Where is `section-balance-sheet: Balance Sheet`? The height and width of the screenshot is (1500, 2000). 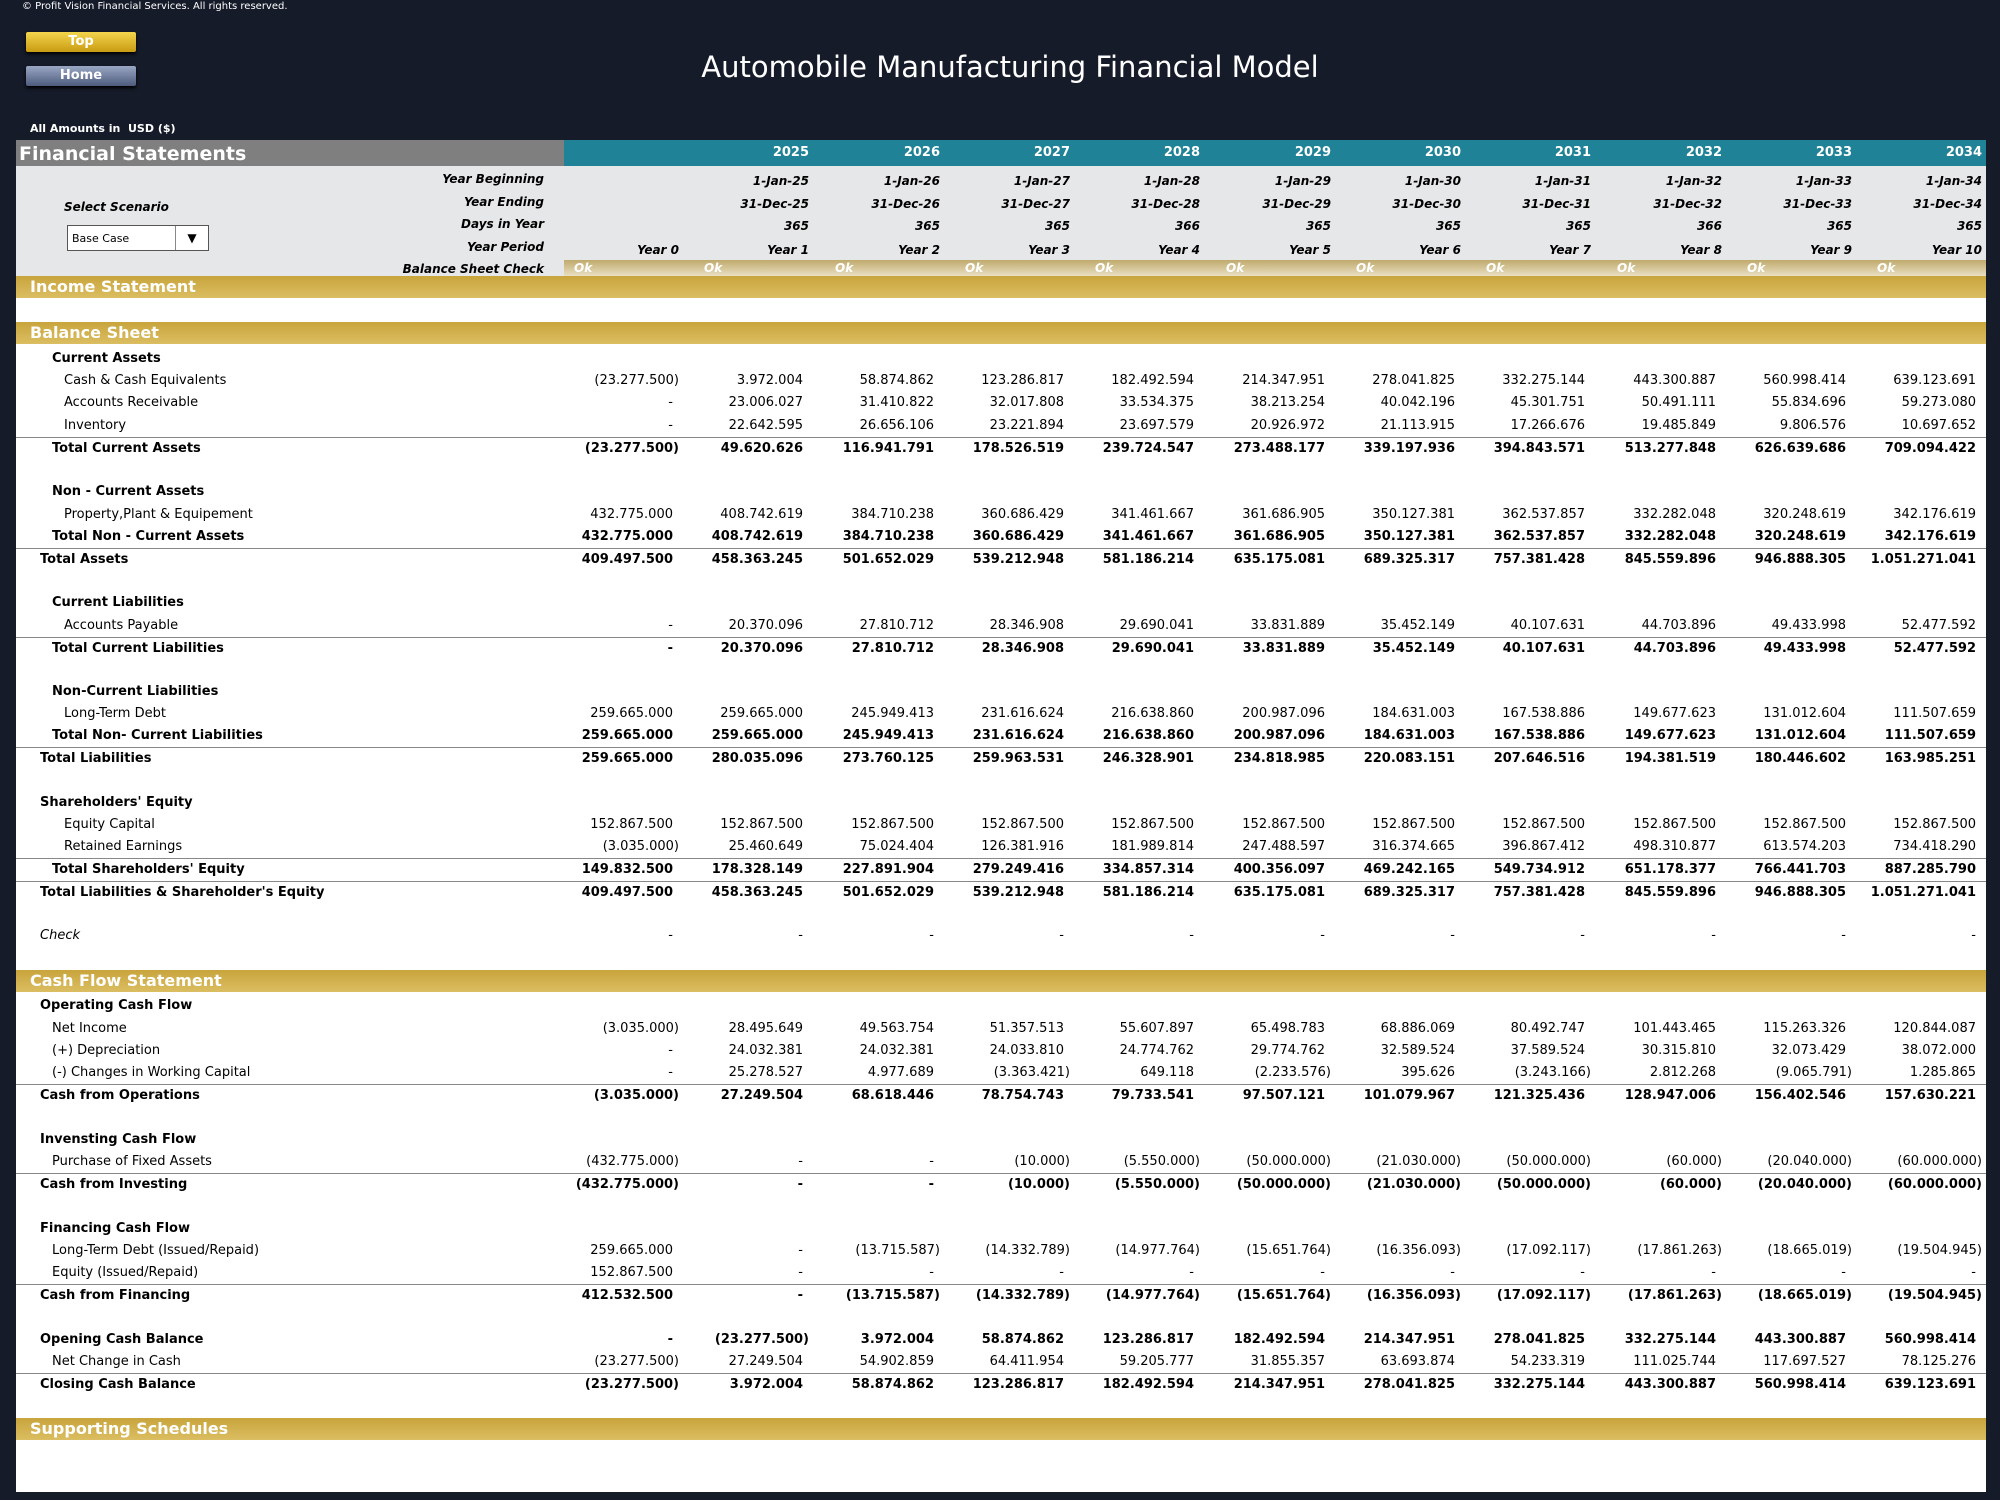
section-balance-sheet: Balance Sheet is located at coordinates (1001, 333).